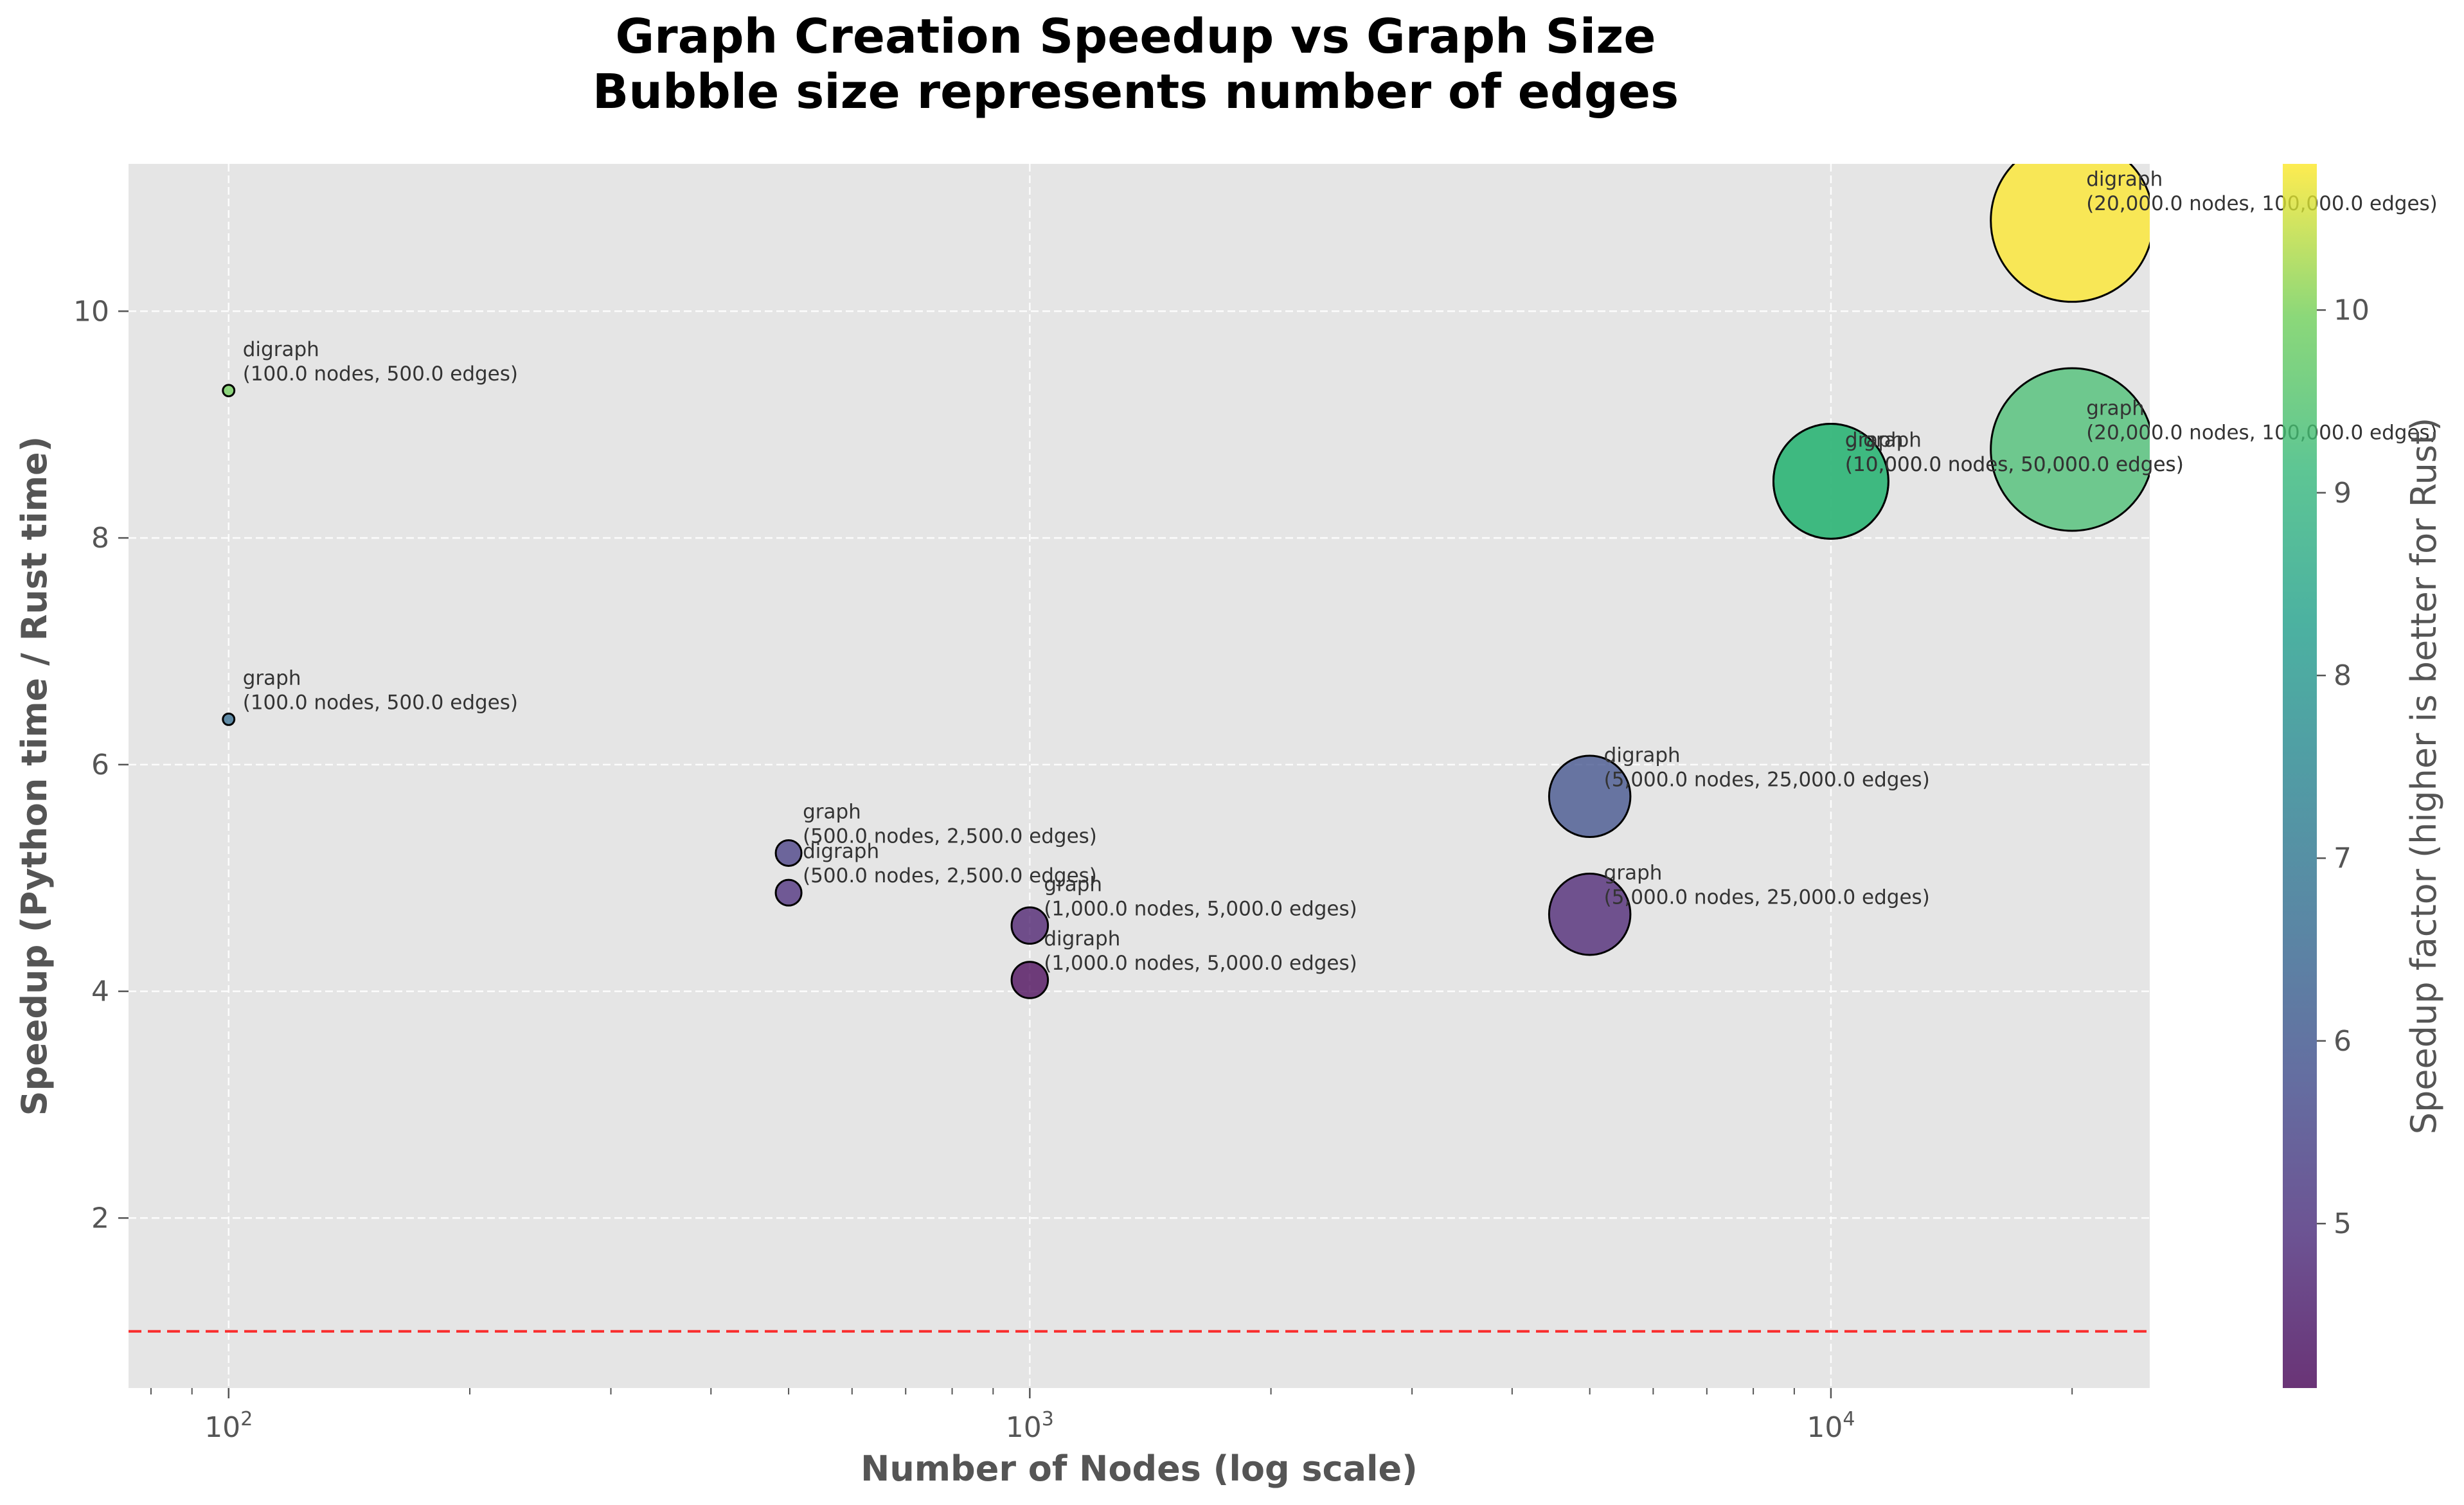 The width and height of the screenshot is (2464, 1505). I want to click on colorbar-tick-label: 10, so click(2352, 310).